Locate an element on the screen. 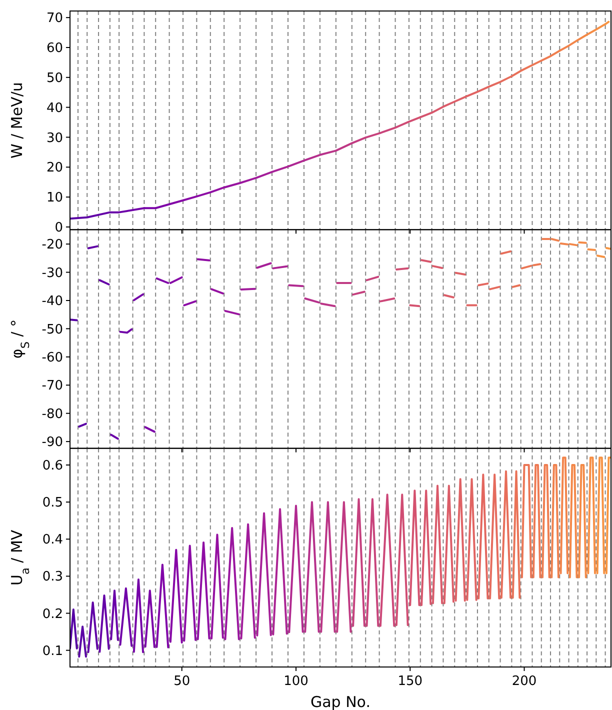 The width and height of the screenshot is (612, 710). y-tick-label: -90 is located at coordinates (52, 442).